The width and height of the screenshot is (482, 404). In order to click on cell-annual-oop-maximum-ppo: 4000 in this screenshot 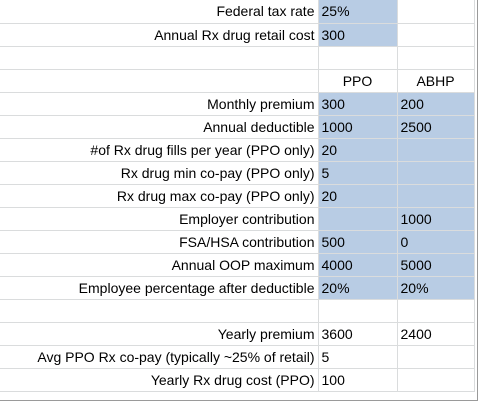, I will do `click(358, 265)`.